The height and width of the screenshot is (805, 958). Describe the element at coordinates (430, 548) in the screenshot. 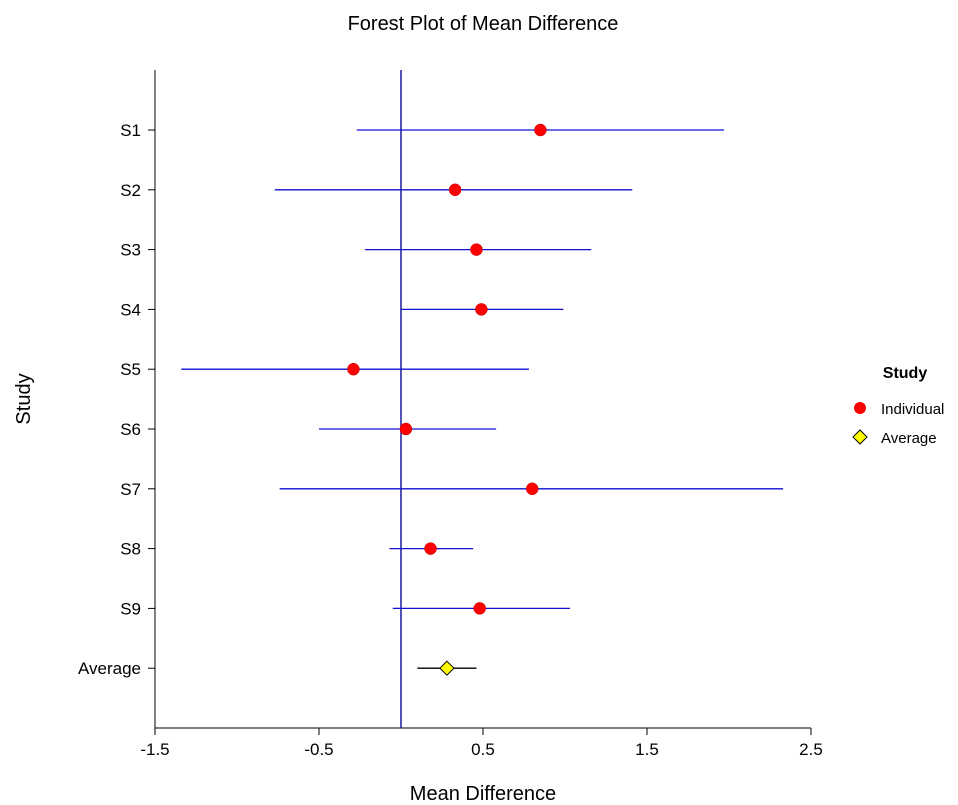

I see `point-s8` at that location.